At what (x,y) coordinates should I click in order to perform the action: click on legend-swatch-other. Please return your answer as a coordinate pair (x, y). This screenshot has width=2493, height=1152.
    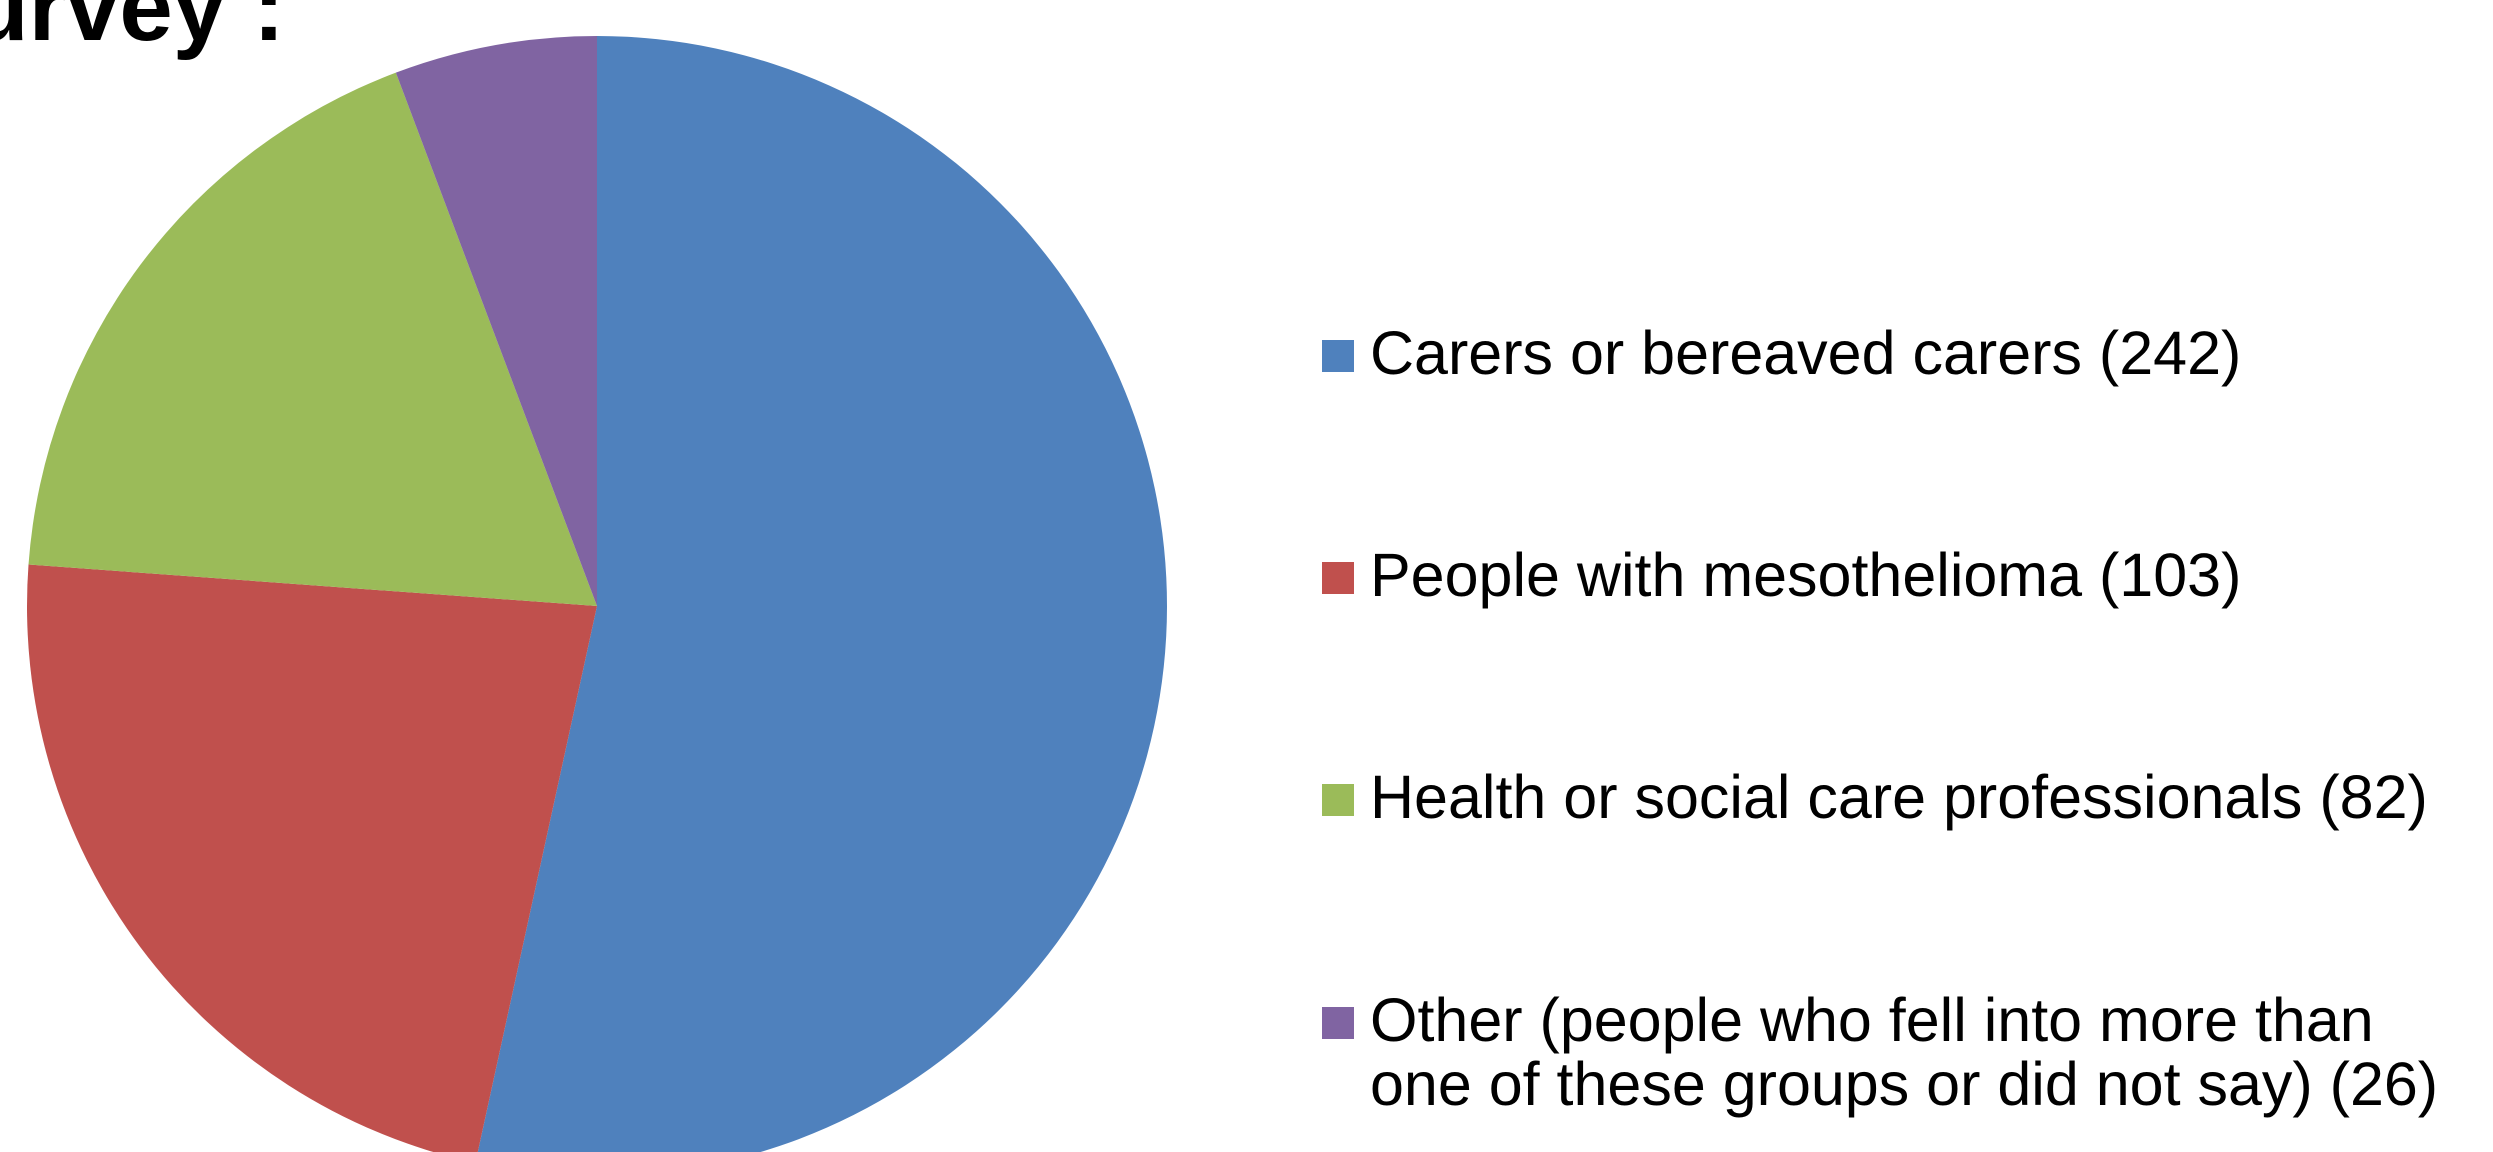
    Looking at the image, I should click on (1338, 1023).